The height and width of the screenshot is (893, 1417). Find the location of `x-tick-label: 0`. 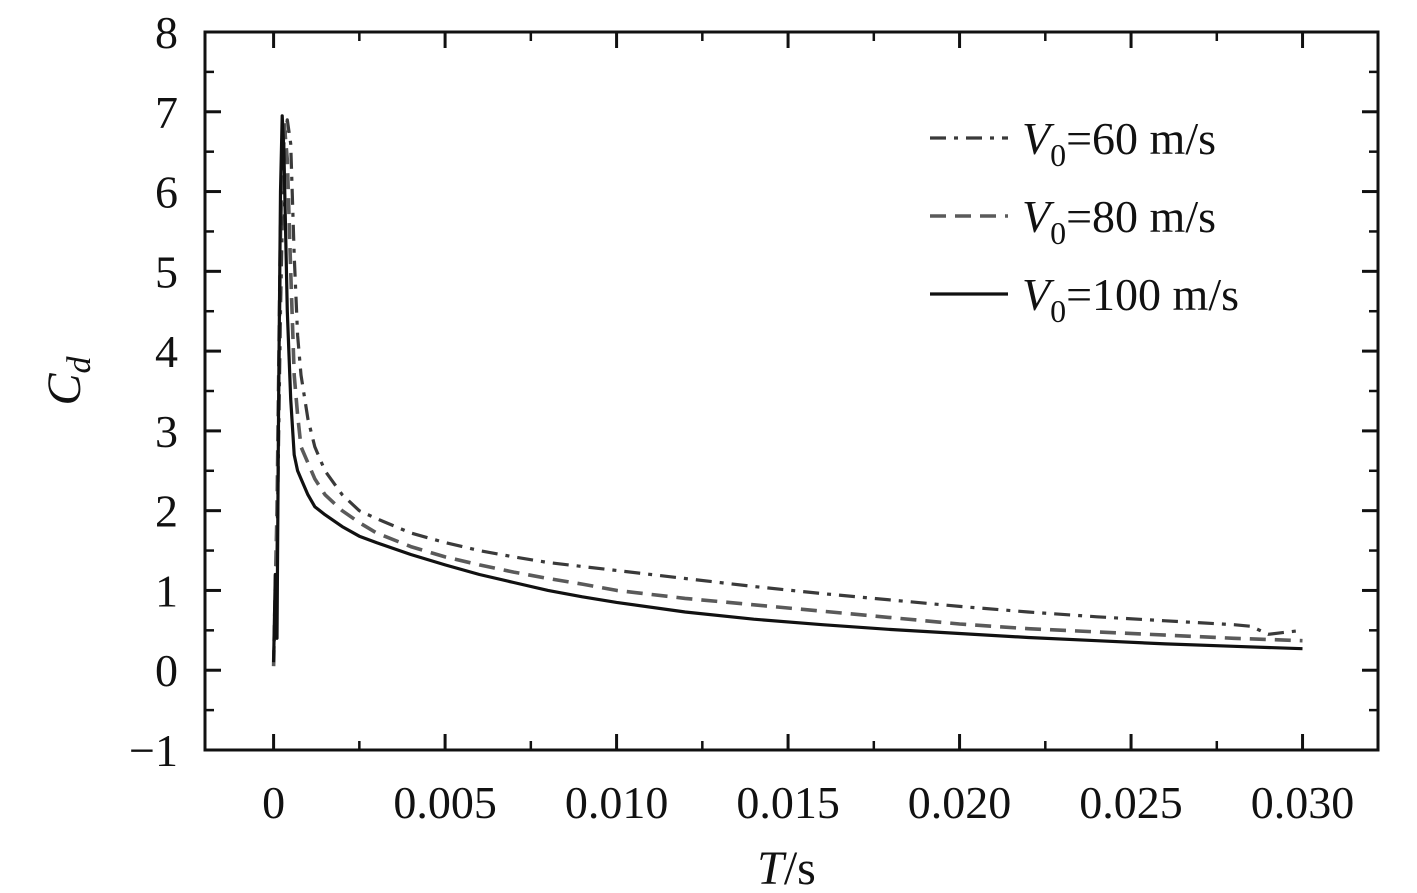

x-tick-label: 0 is located at coordinates (273, 802).